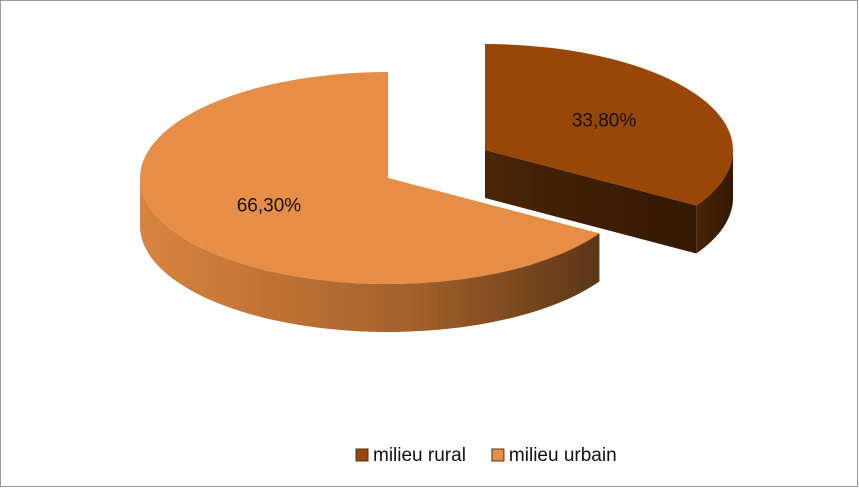 Image resolution: width=859 pixels, height=488 pixels. I want to click on legend-label: milieu urbain, so click(563, 455).